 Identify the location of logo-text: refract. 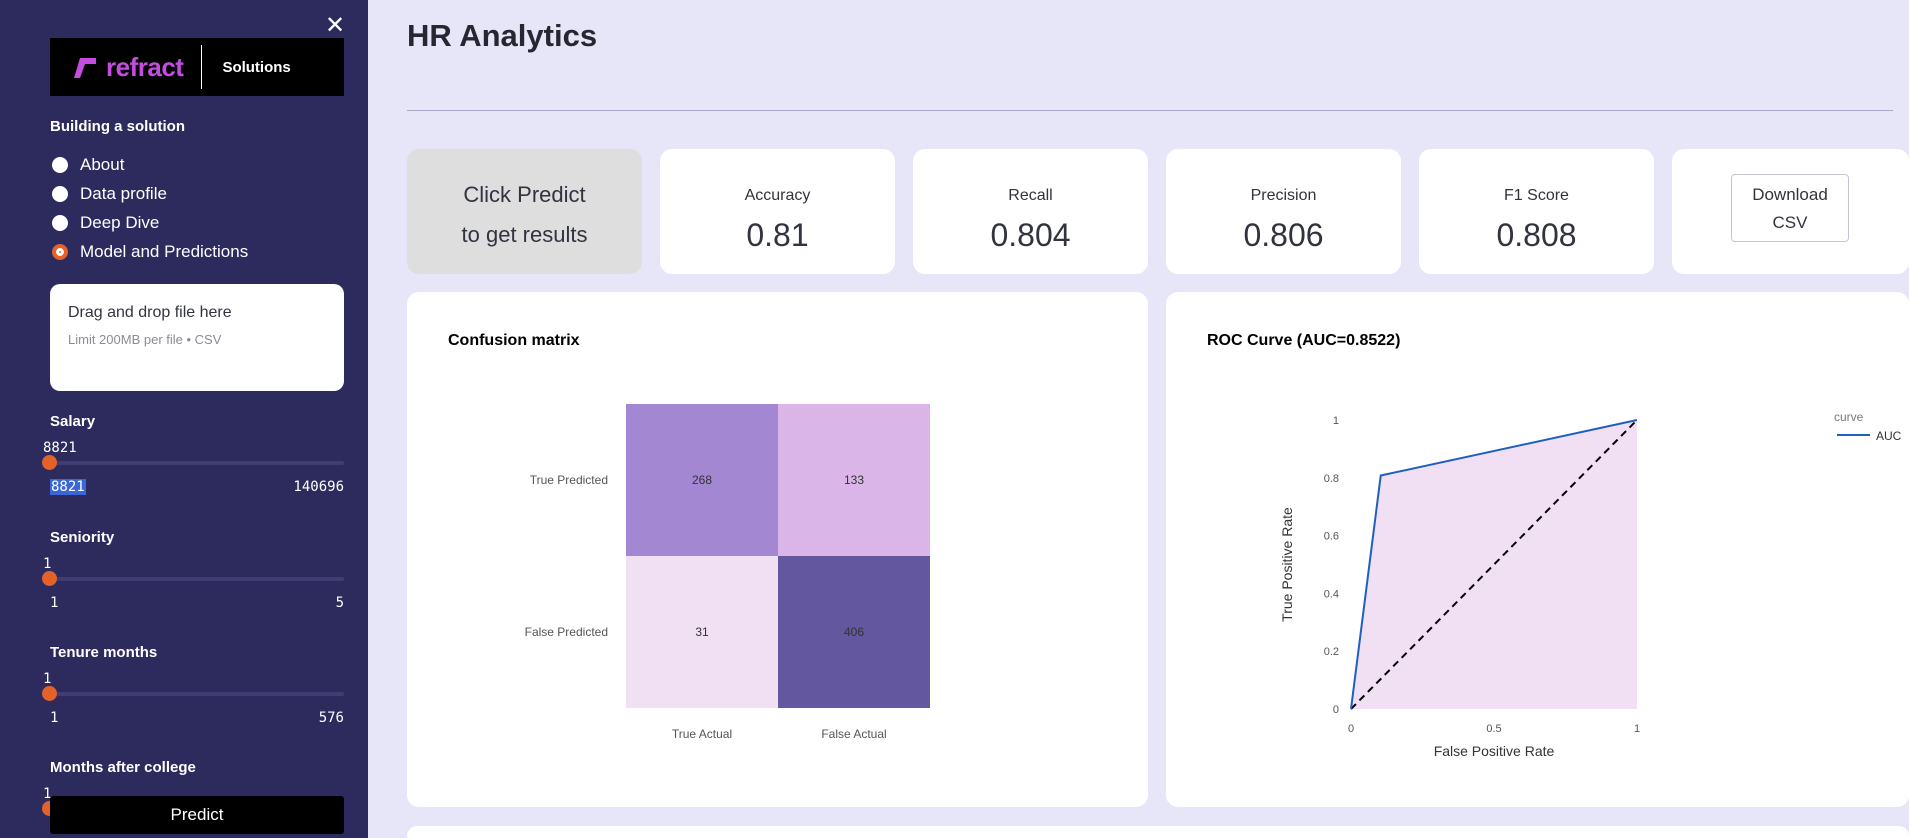
(145, 66).